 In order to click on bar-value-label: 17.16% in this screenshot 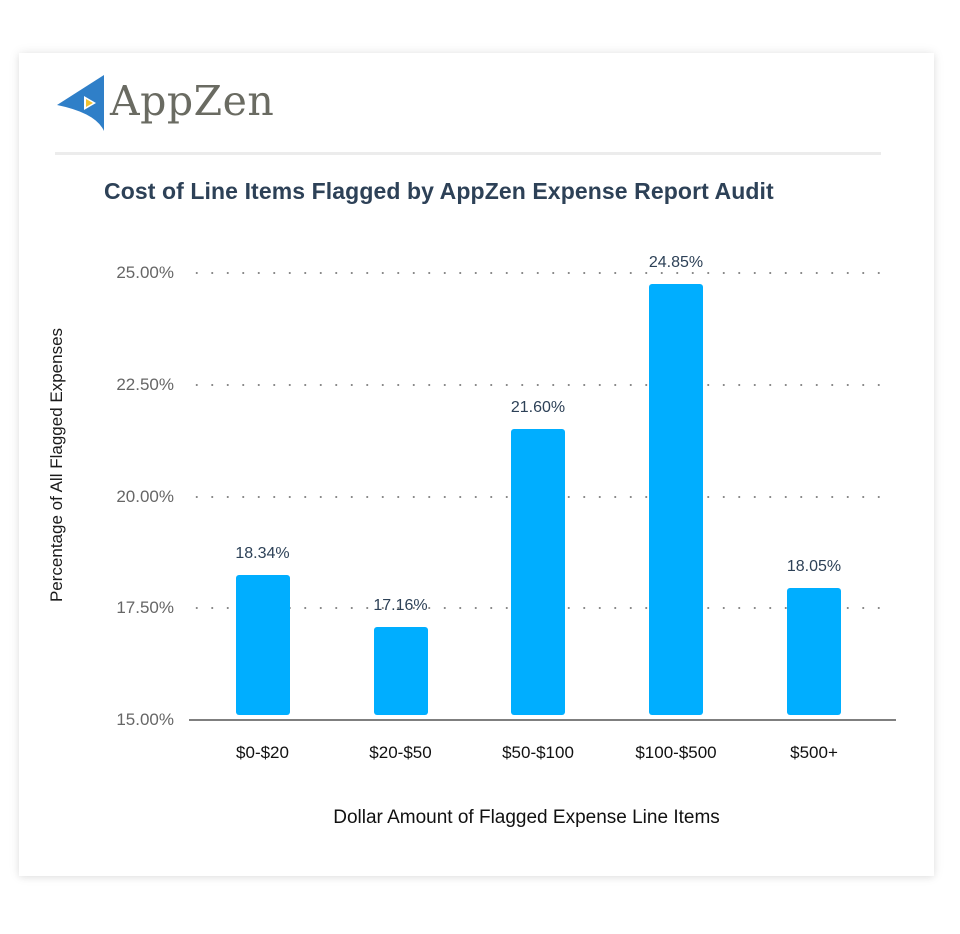, I will do `click(400, 606)`.